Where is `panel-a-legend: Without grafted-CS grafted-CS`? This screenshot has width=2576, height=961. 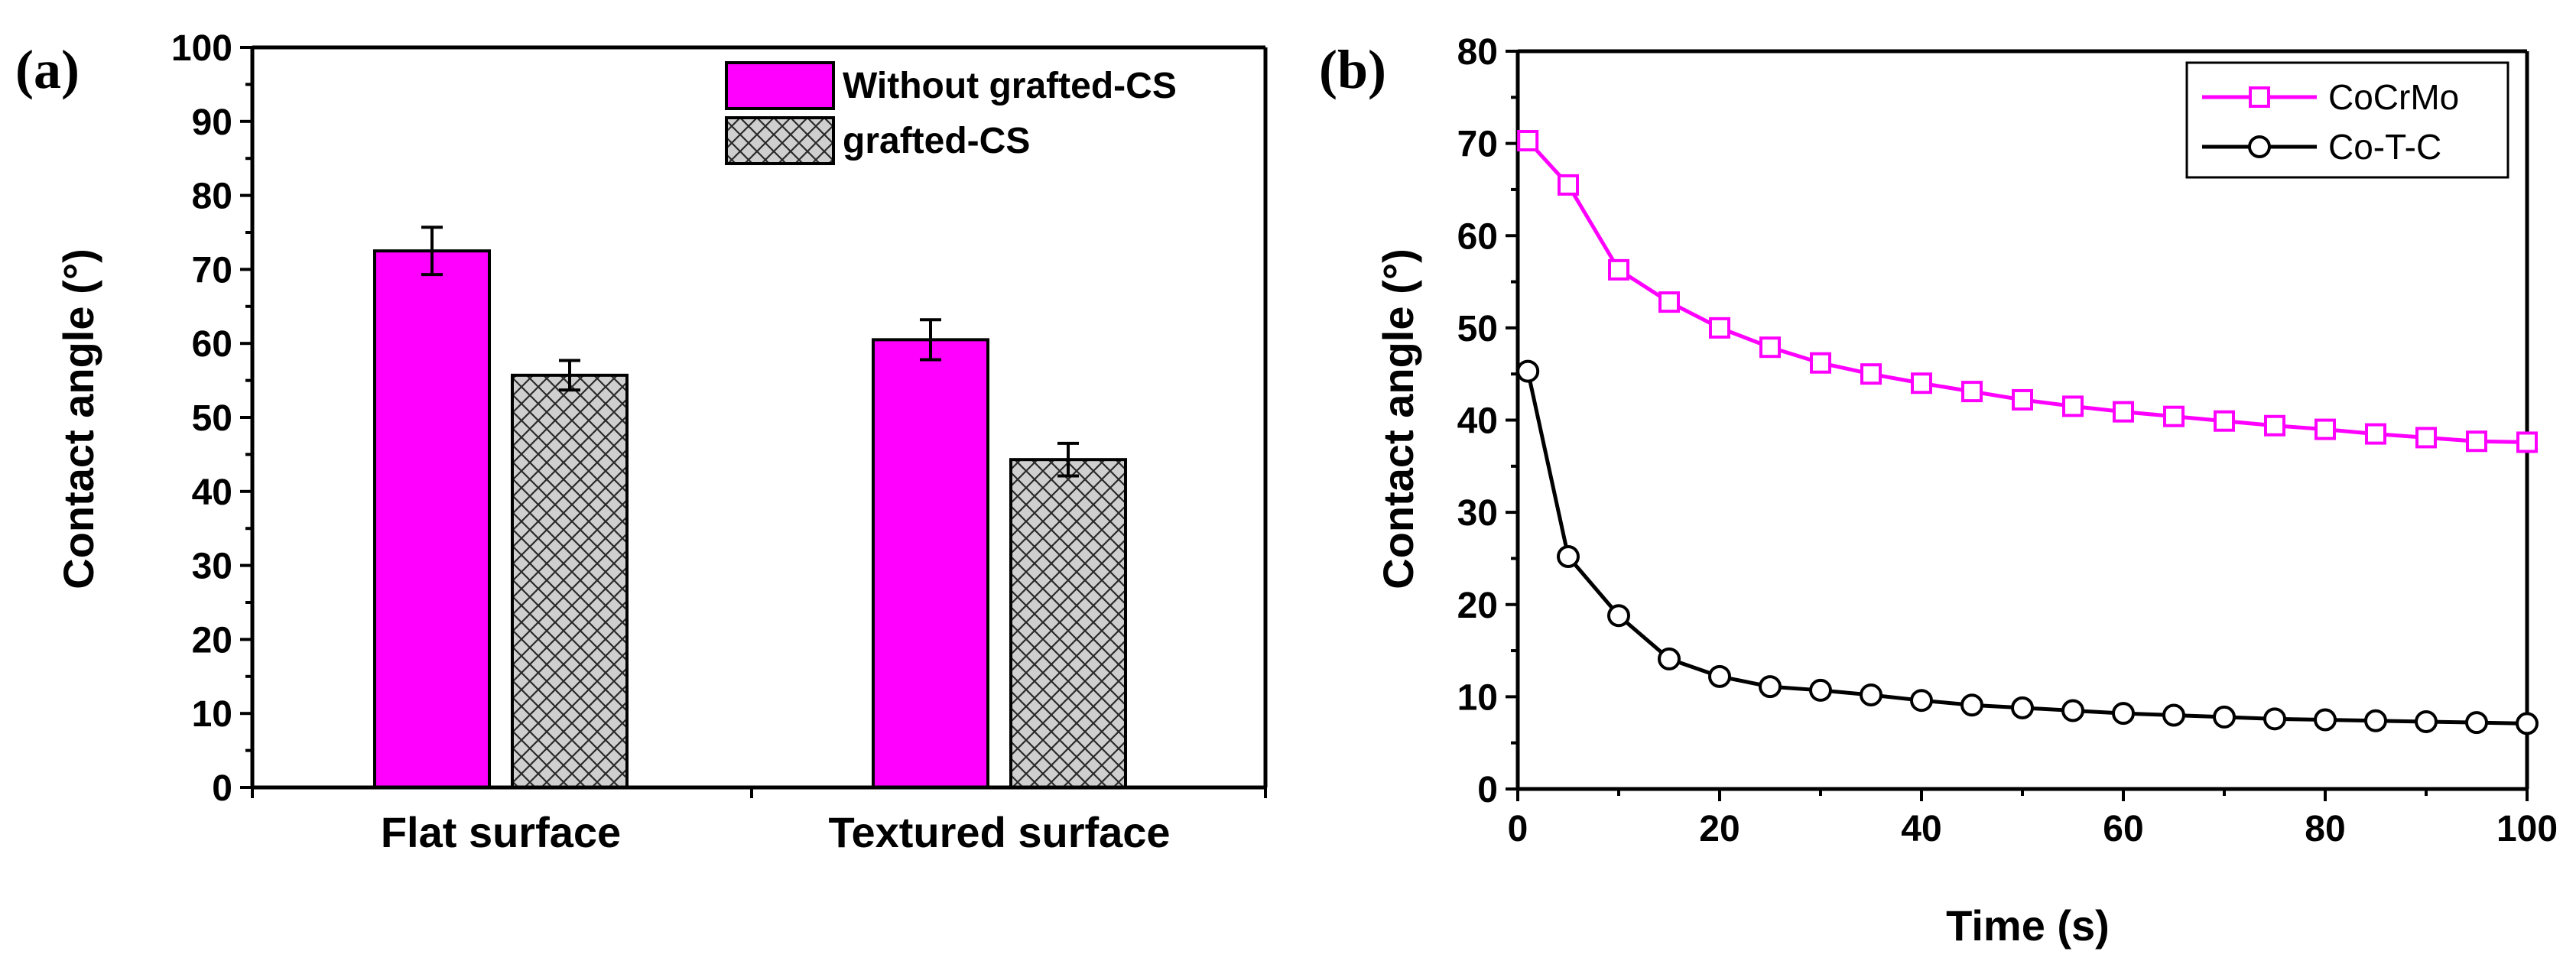 panel-a-legend: Without grafted-CS grafted-CS is located at coordinates (951, 113).